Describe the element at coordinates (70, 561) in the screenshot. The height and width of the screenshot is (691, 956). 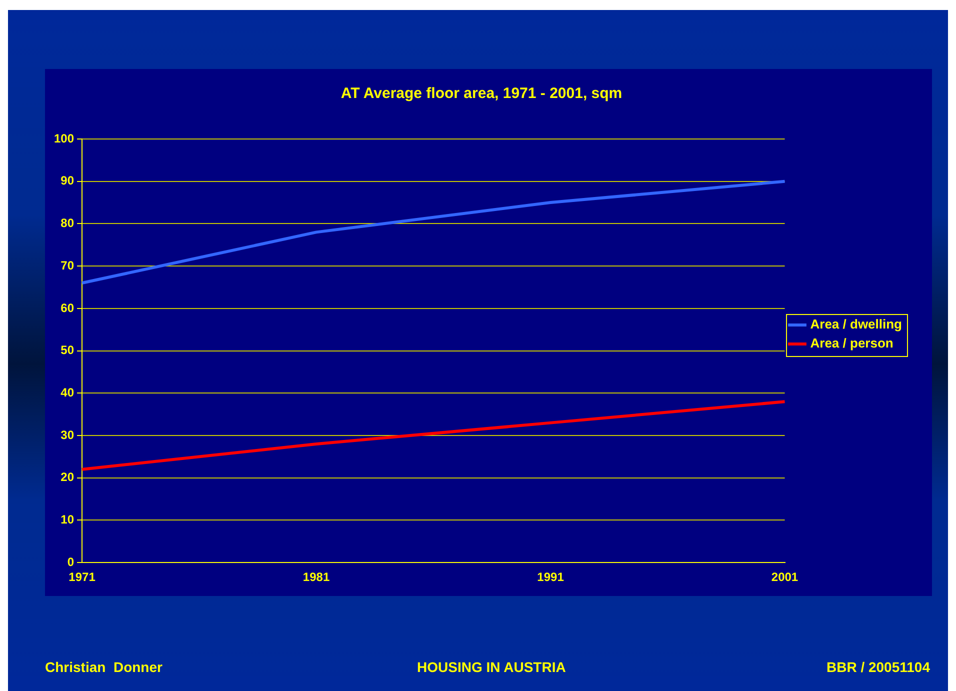
I see `y-tick-label: 0` at that location.